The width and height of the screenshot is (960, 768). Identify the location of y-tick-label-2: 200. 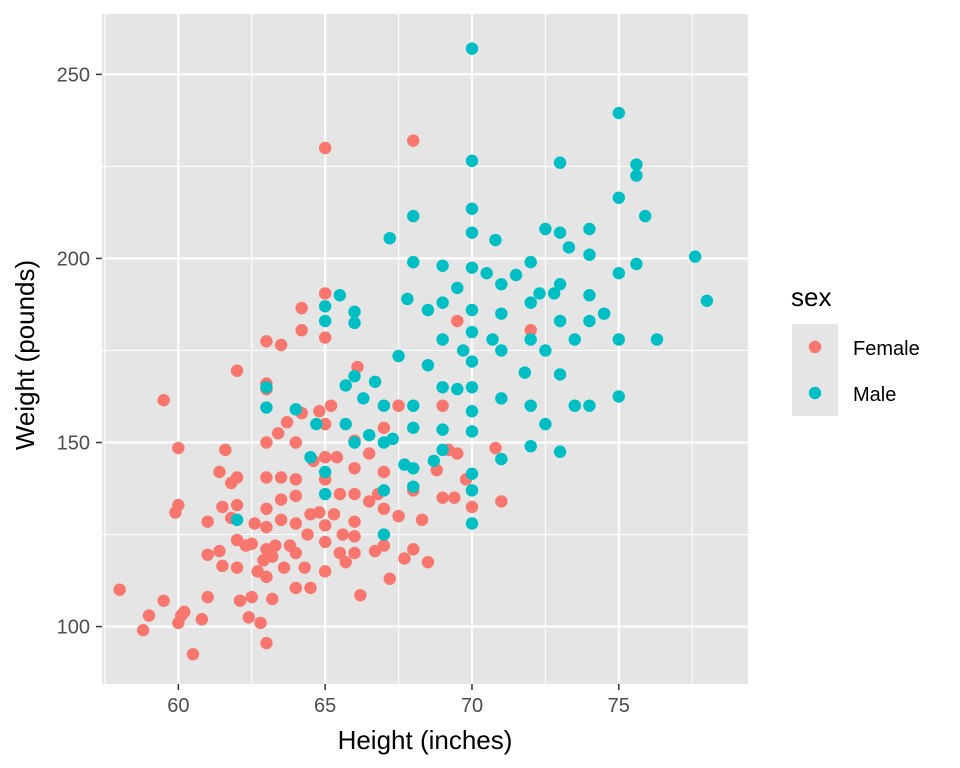
(73, 259).